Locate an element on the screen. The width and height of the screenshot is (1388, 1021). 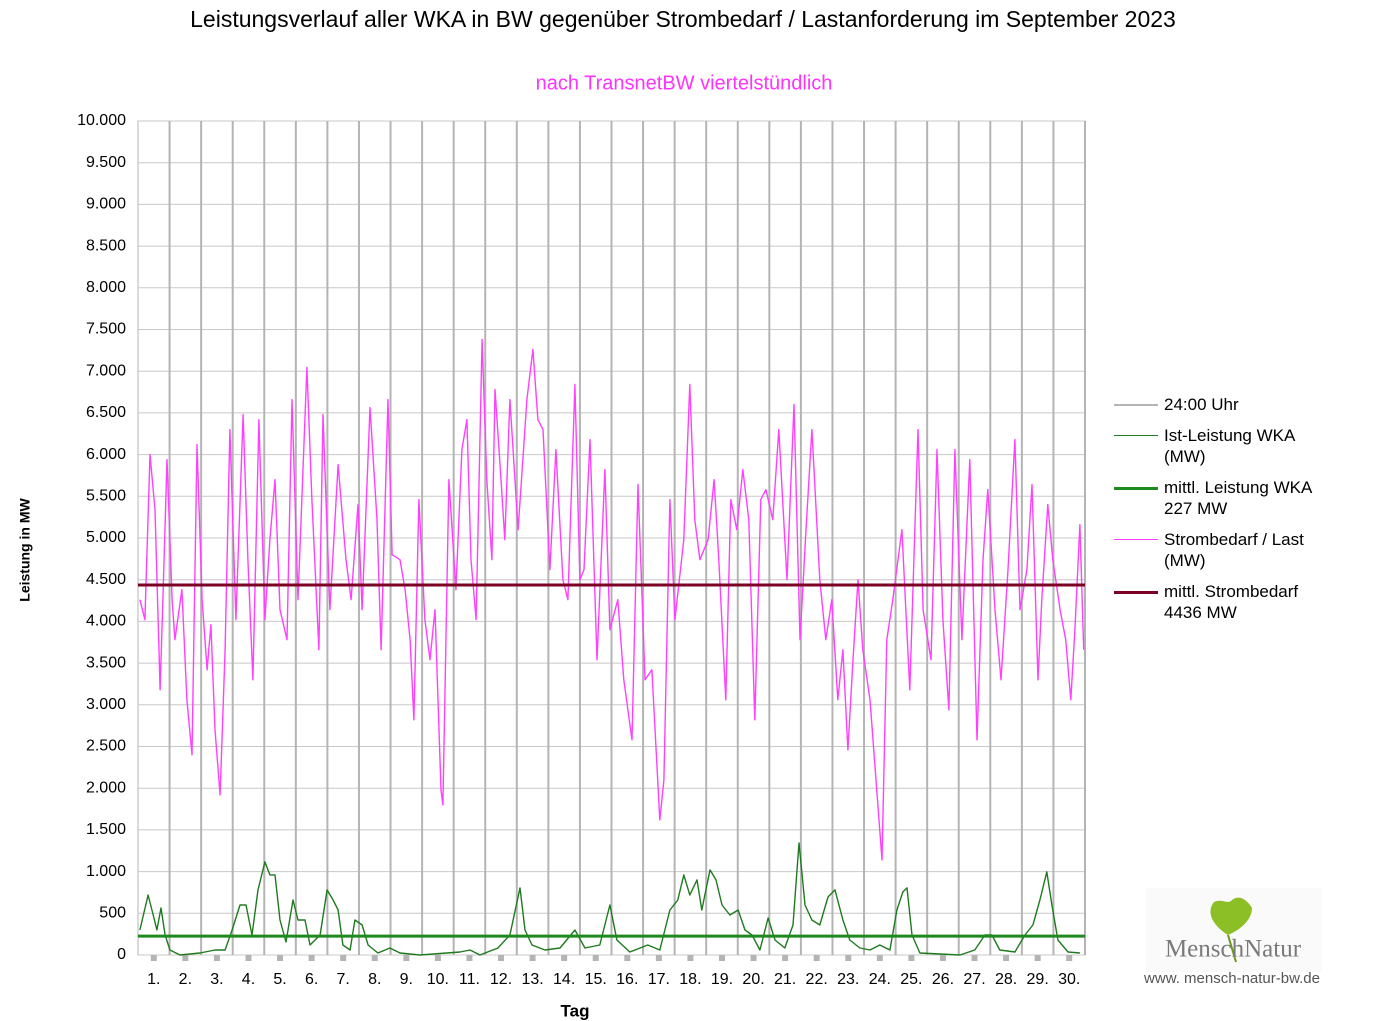
y-tick-label: 7.000 is located at coordinates (106, 370).